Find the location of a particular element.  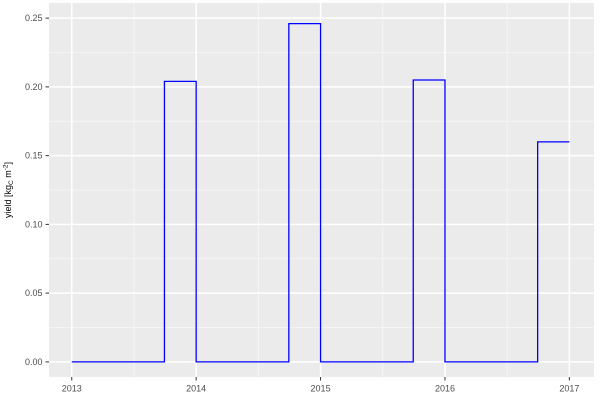

x-tick-label: 2013 is located at coordinates (72, 389).